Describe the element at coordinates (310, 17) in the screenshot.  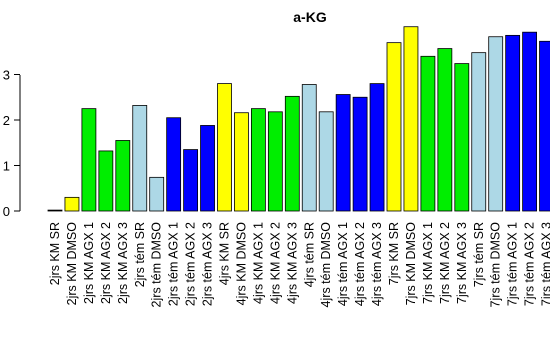
I see `chart-title: a-KG` at that location.